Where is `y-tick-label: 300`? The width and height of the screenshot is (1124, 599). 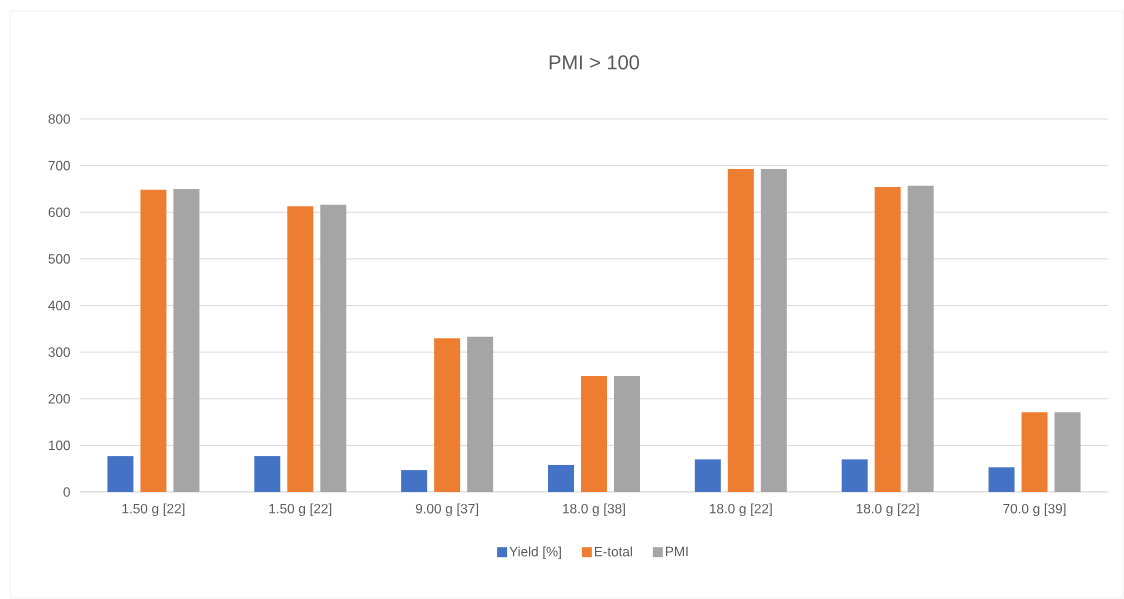
y-tick-label: 300 is located at coordinates (59, 352).